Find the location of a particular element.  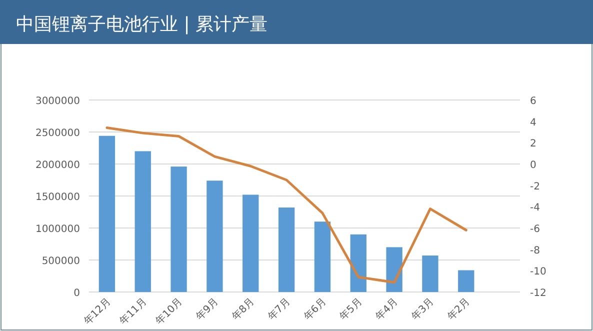

y-tick-label: 1000000 is located at coordinates (57, 229).